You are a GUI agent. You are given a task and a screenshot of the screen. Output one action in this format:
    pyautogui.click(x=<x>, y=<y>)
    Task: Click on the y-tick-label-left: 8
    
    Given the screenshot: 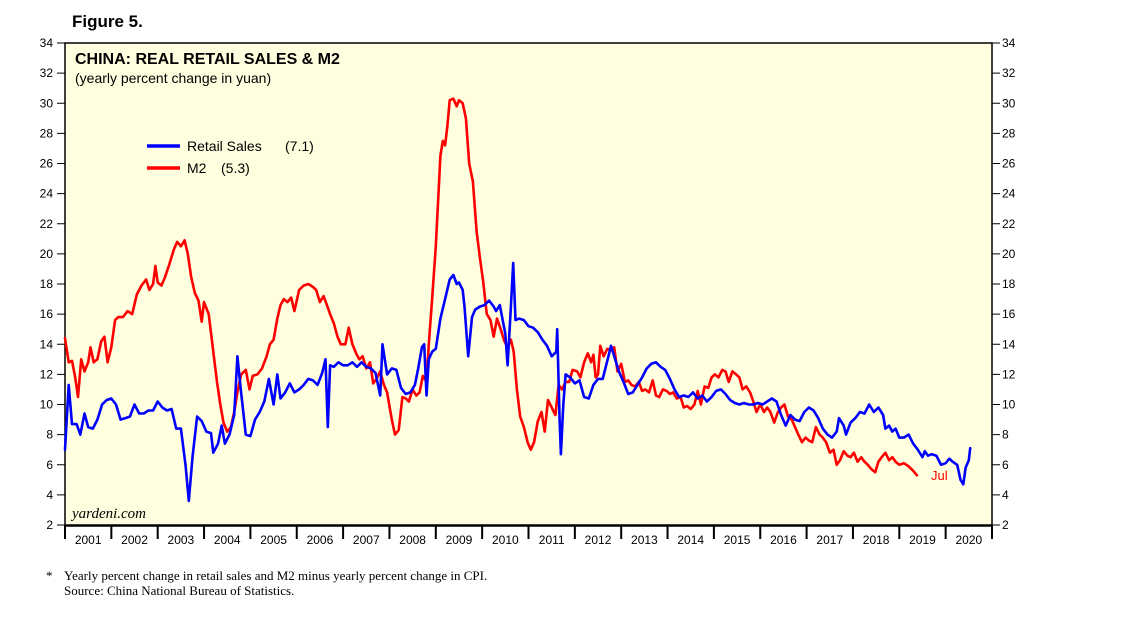 What is the action you would take?
    pyautogui.click(x=49, y=435)
    